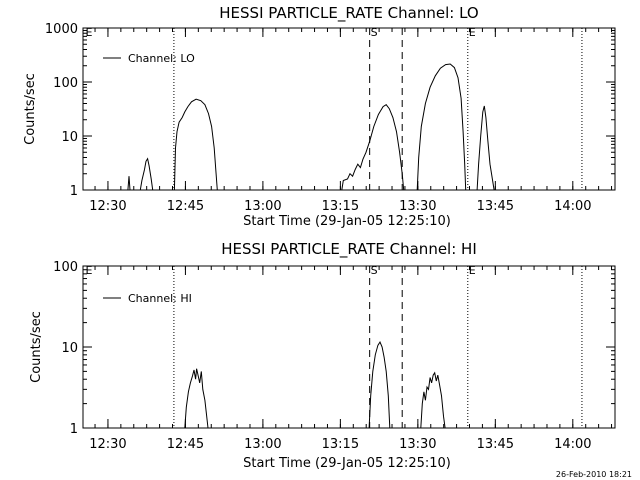 Image resolution: width=640 pixels, height=480 pixels. I want to click on legend-entry: Channel: LO, so click(161, 58).